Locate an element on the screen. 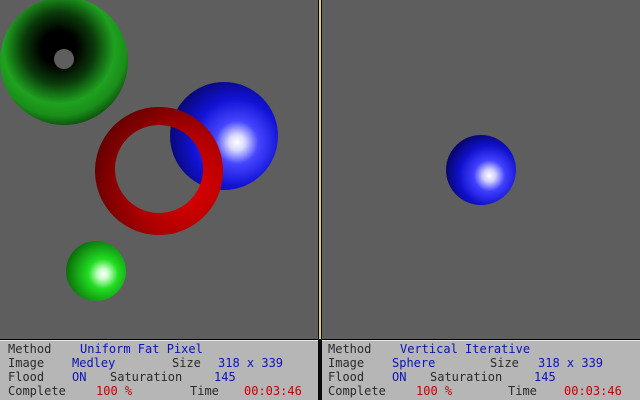 The width and height of the screenshot is (640, 400). viewport-divider-line is located at coordinates (320, 169).